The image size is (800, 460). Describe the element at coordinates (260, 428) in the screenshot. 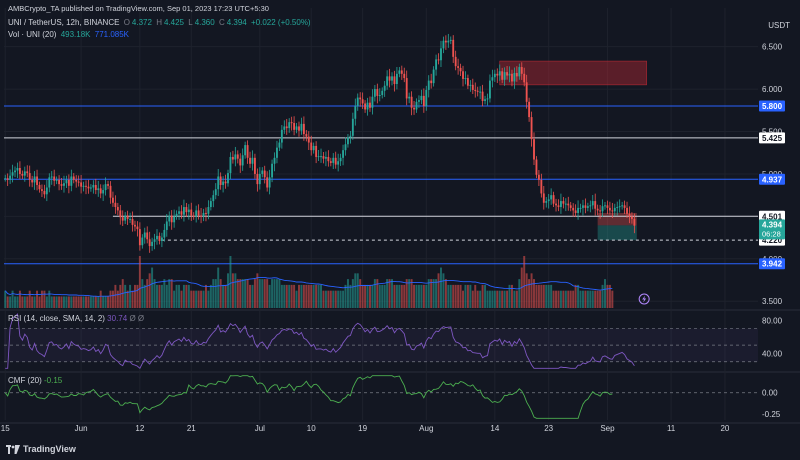

I see `x-tick-label: Jul` at that location.